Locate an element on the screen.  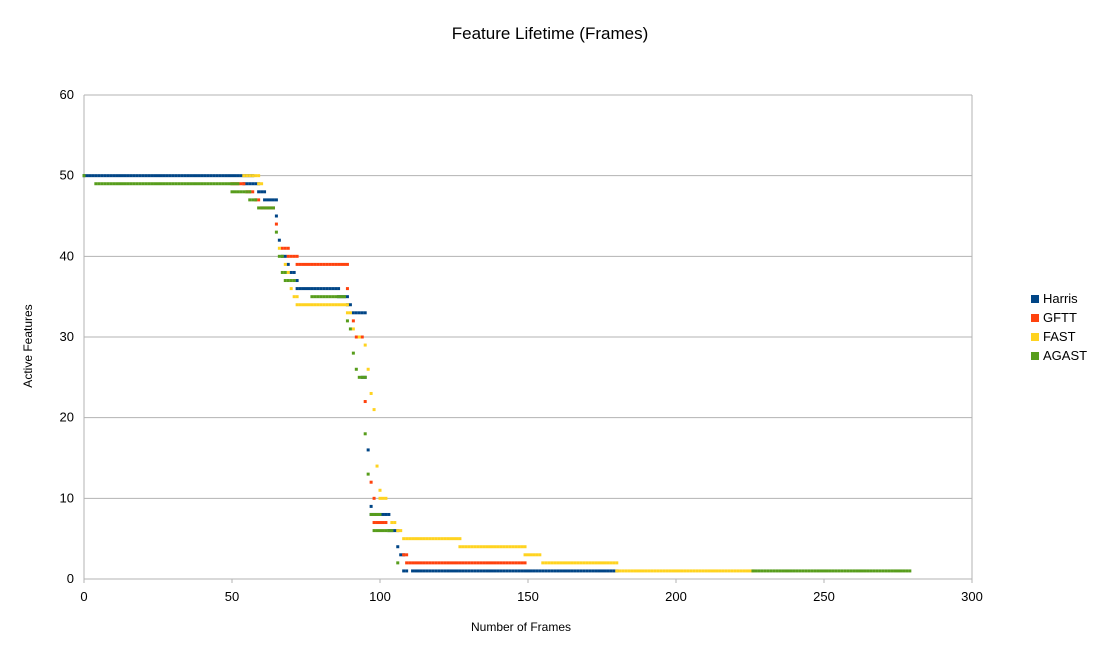
x-tick-label: 300 is located at coordinates (972, 596).